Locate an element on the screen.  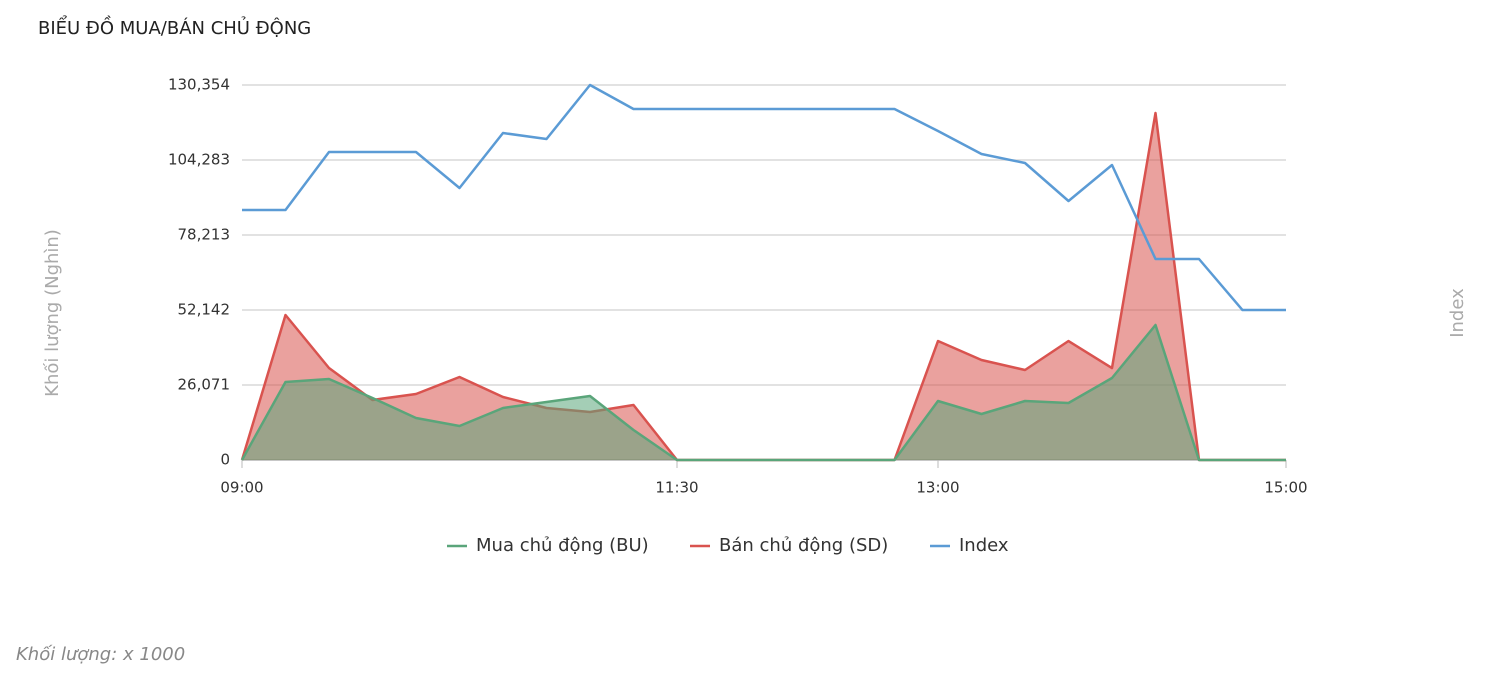
x-tick-label: 11:30 is located at coordinates (676, 488).